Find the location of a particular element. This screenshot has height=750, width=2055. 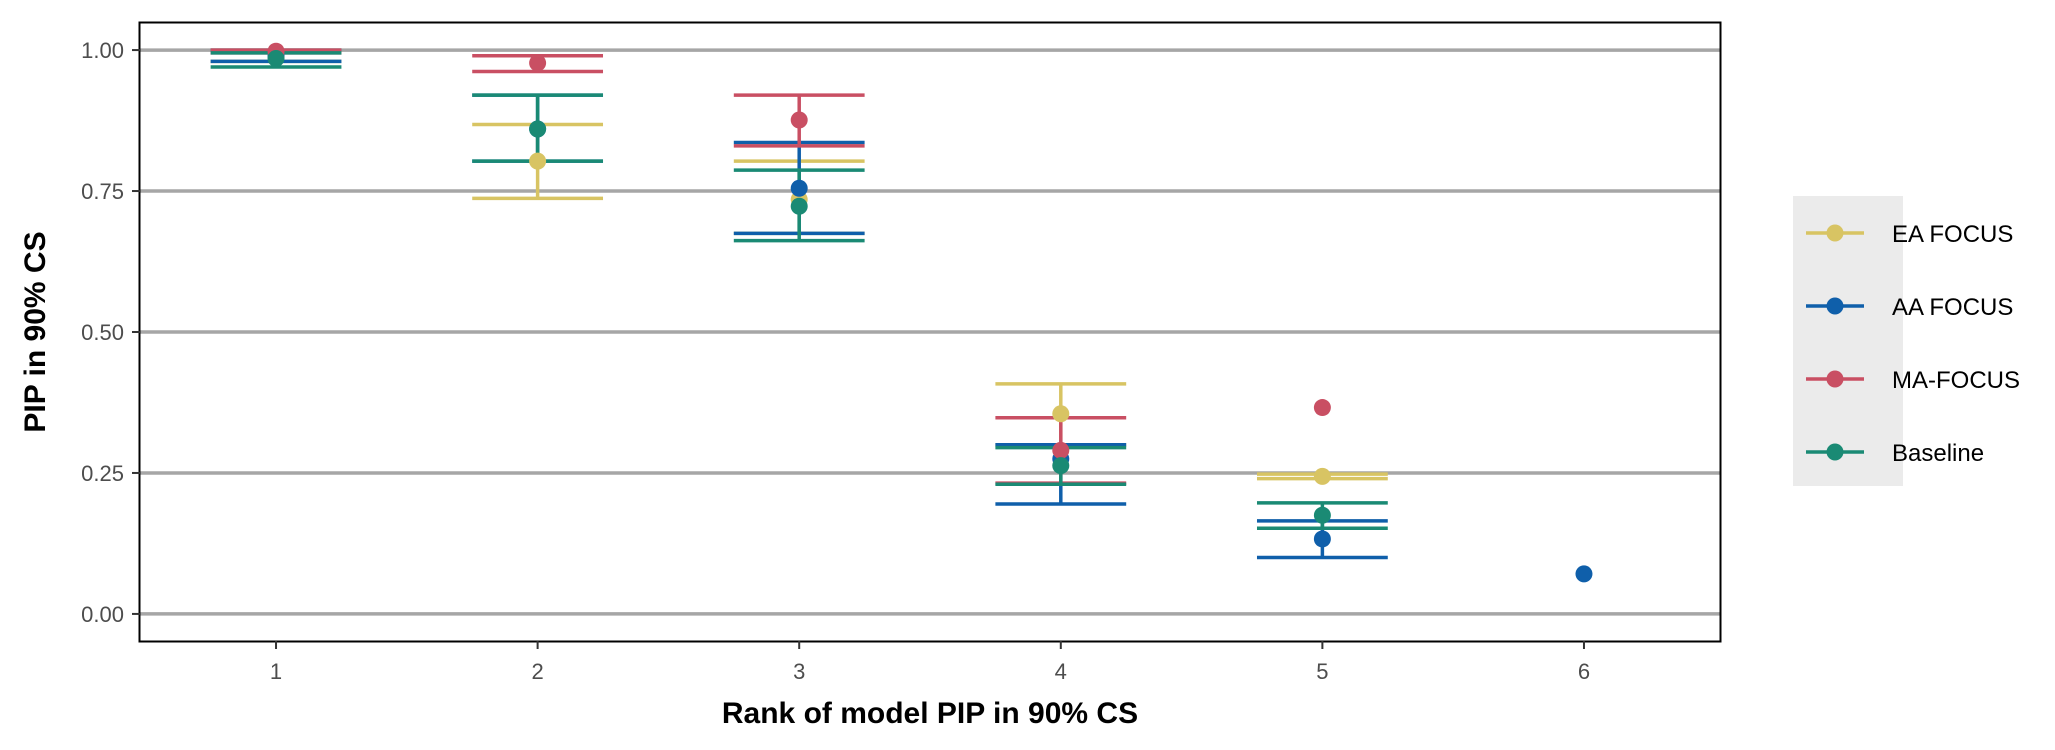

legend-label: EA FOCUS is located at coordinates (1952, 234).